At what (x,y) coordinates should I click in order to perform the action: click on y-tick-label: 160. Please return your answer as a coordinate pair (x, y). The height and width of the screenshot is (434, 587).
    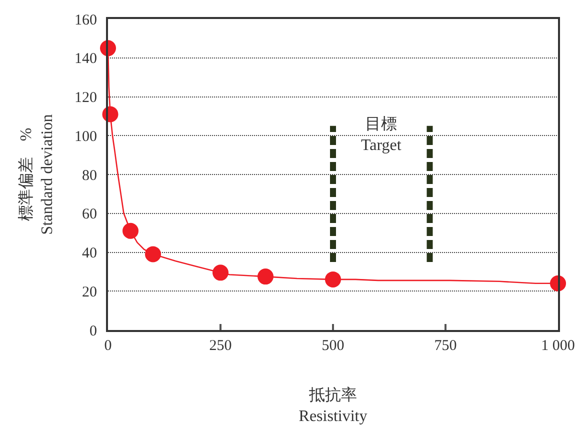
    Looking at the image, I should click on (85, 20).